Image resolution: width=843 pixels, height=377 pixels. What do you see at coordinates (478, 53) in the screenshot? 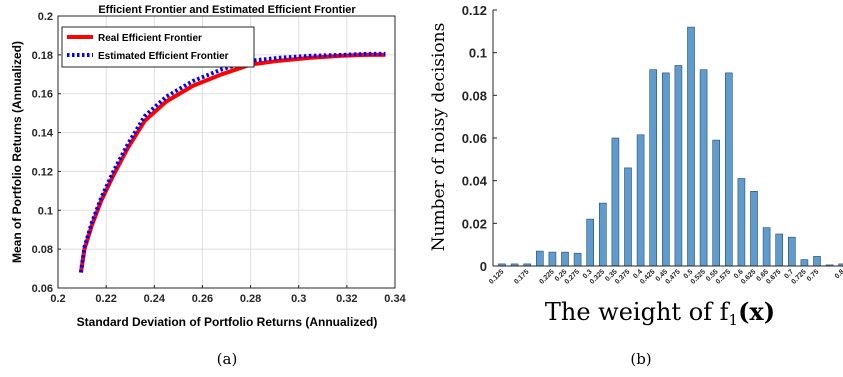
I see `b-y-tick-label: 0.1` at bounding box center [478, 53].